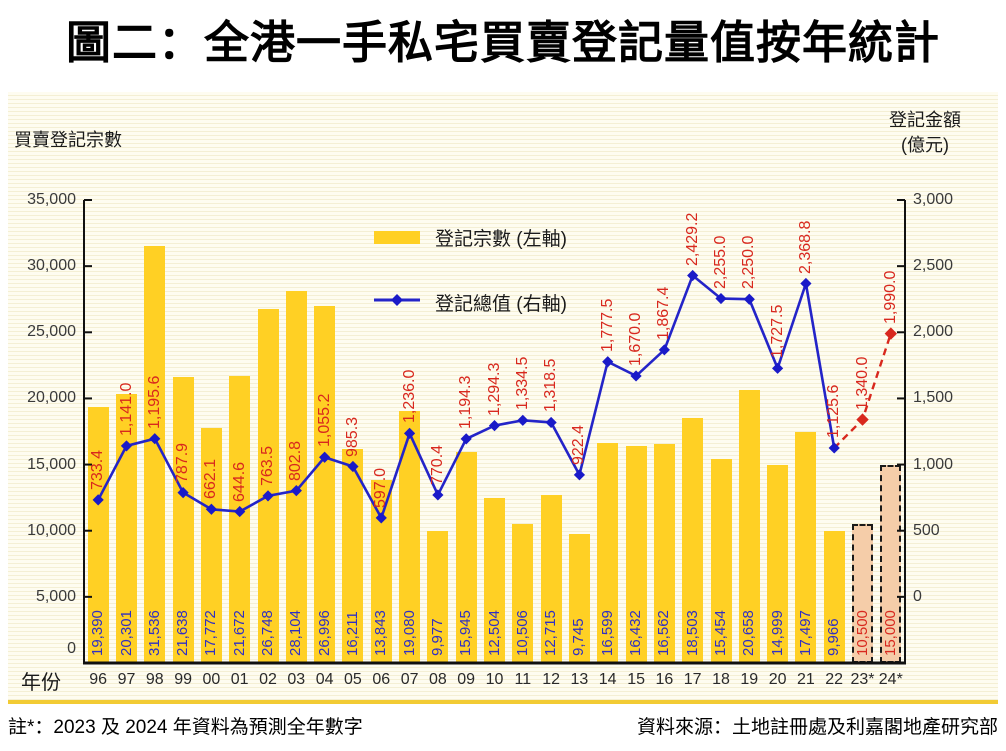 The width and height of the screenshot is (1006, 751). Describe the element at coordinates (470, 270) in the screenshot. I see `legend: 登記宗數 (左軸) 登記總值 (右軸)` at that location.